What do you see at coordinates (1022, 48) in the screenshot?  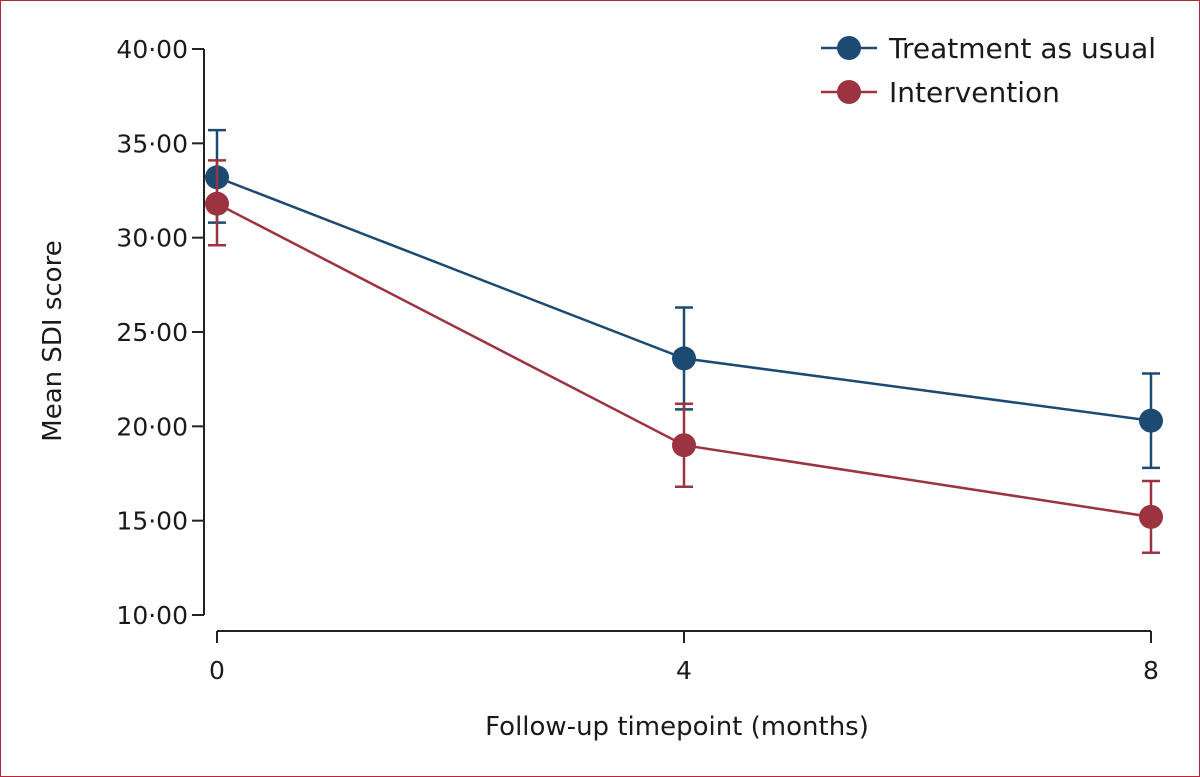 I see `legend-label: Treatment as usual` at bounding box center [1022, 48].